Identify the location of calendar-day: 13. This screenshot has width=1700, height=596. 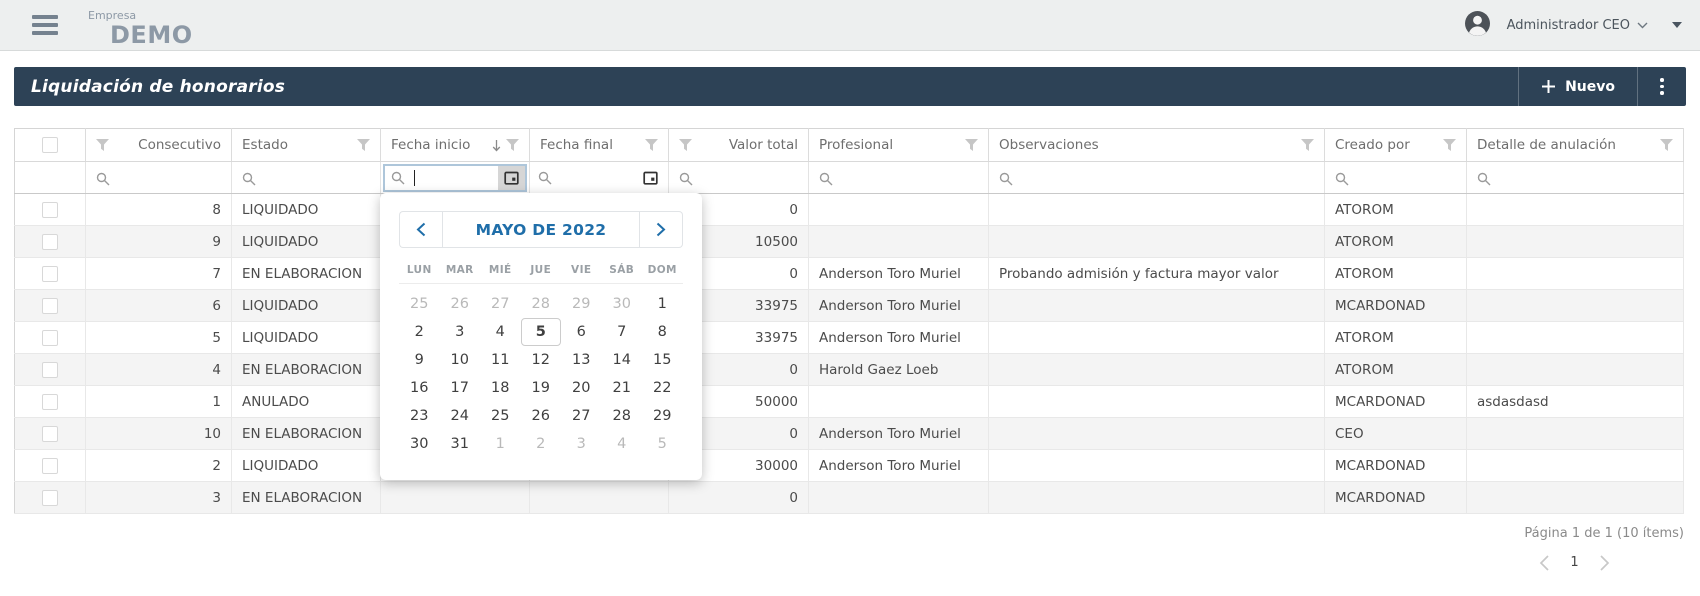
(581, 360).